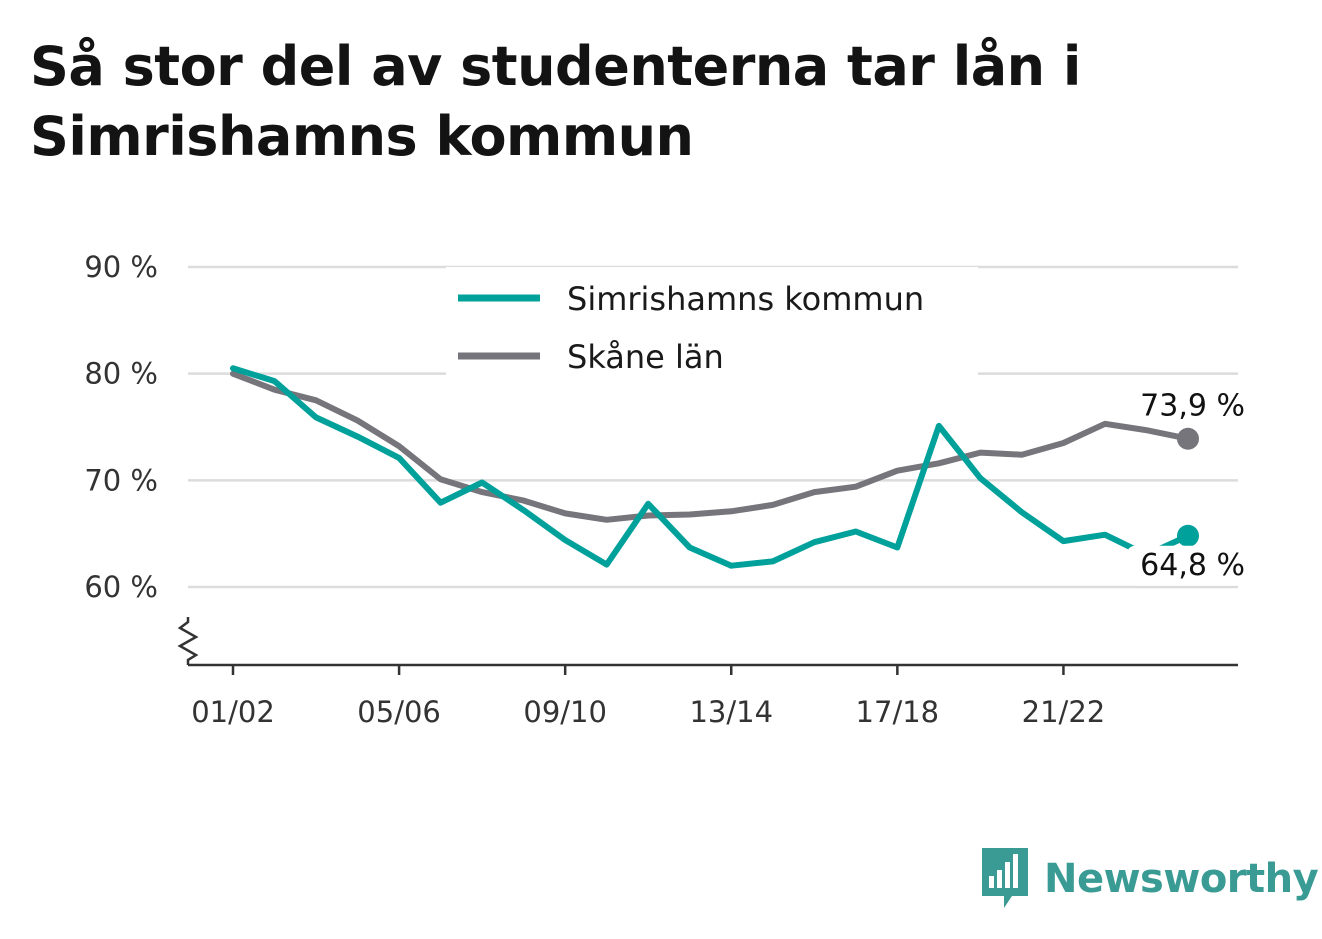 This screenshot has height=939, width=1322. Describe the element at coordinates (898, 712) in the screenshot. I see `x-tick-label: 17/18` at that location.